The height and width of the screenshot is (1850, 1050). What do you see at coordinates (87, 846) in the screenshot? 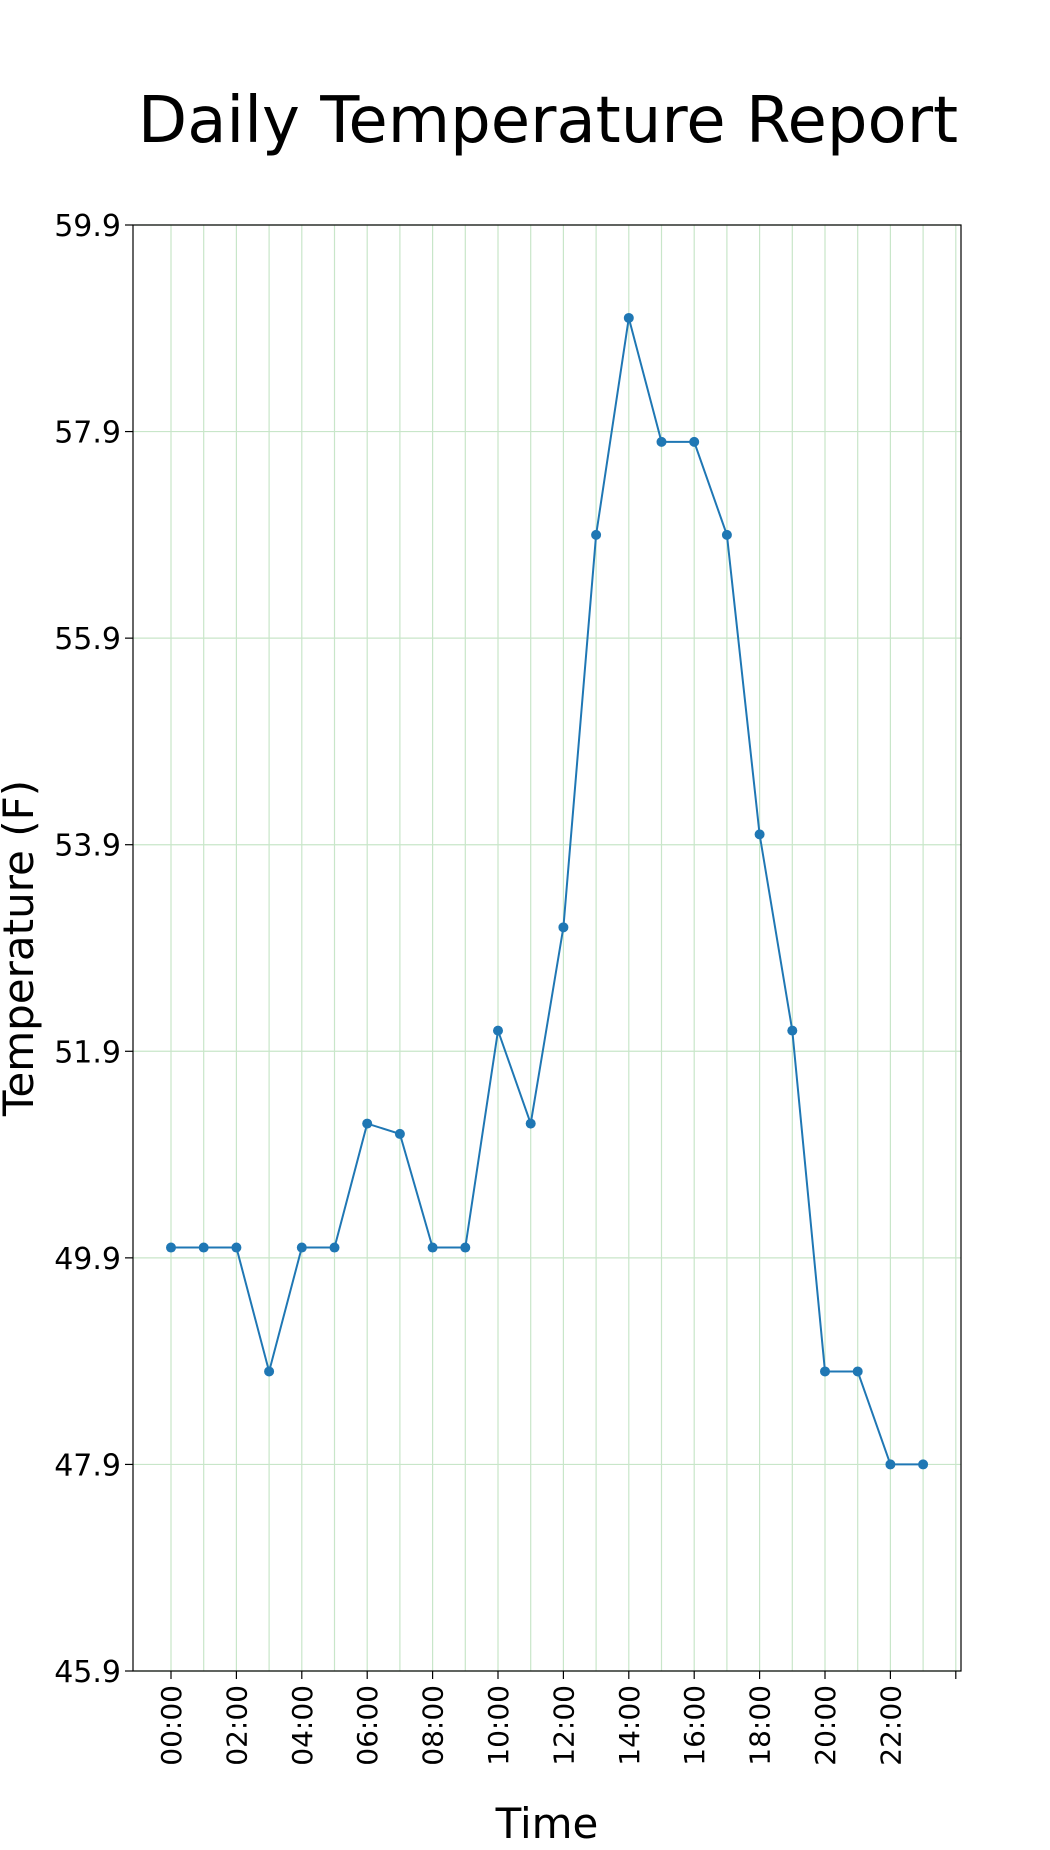
I see `y-tick-label: 53.9` at bounding box center [87, 846].